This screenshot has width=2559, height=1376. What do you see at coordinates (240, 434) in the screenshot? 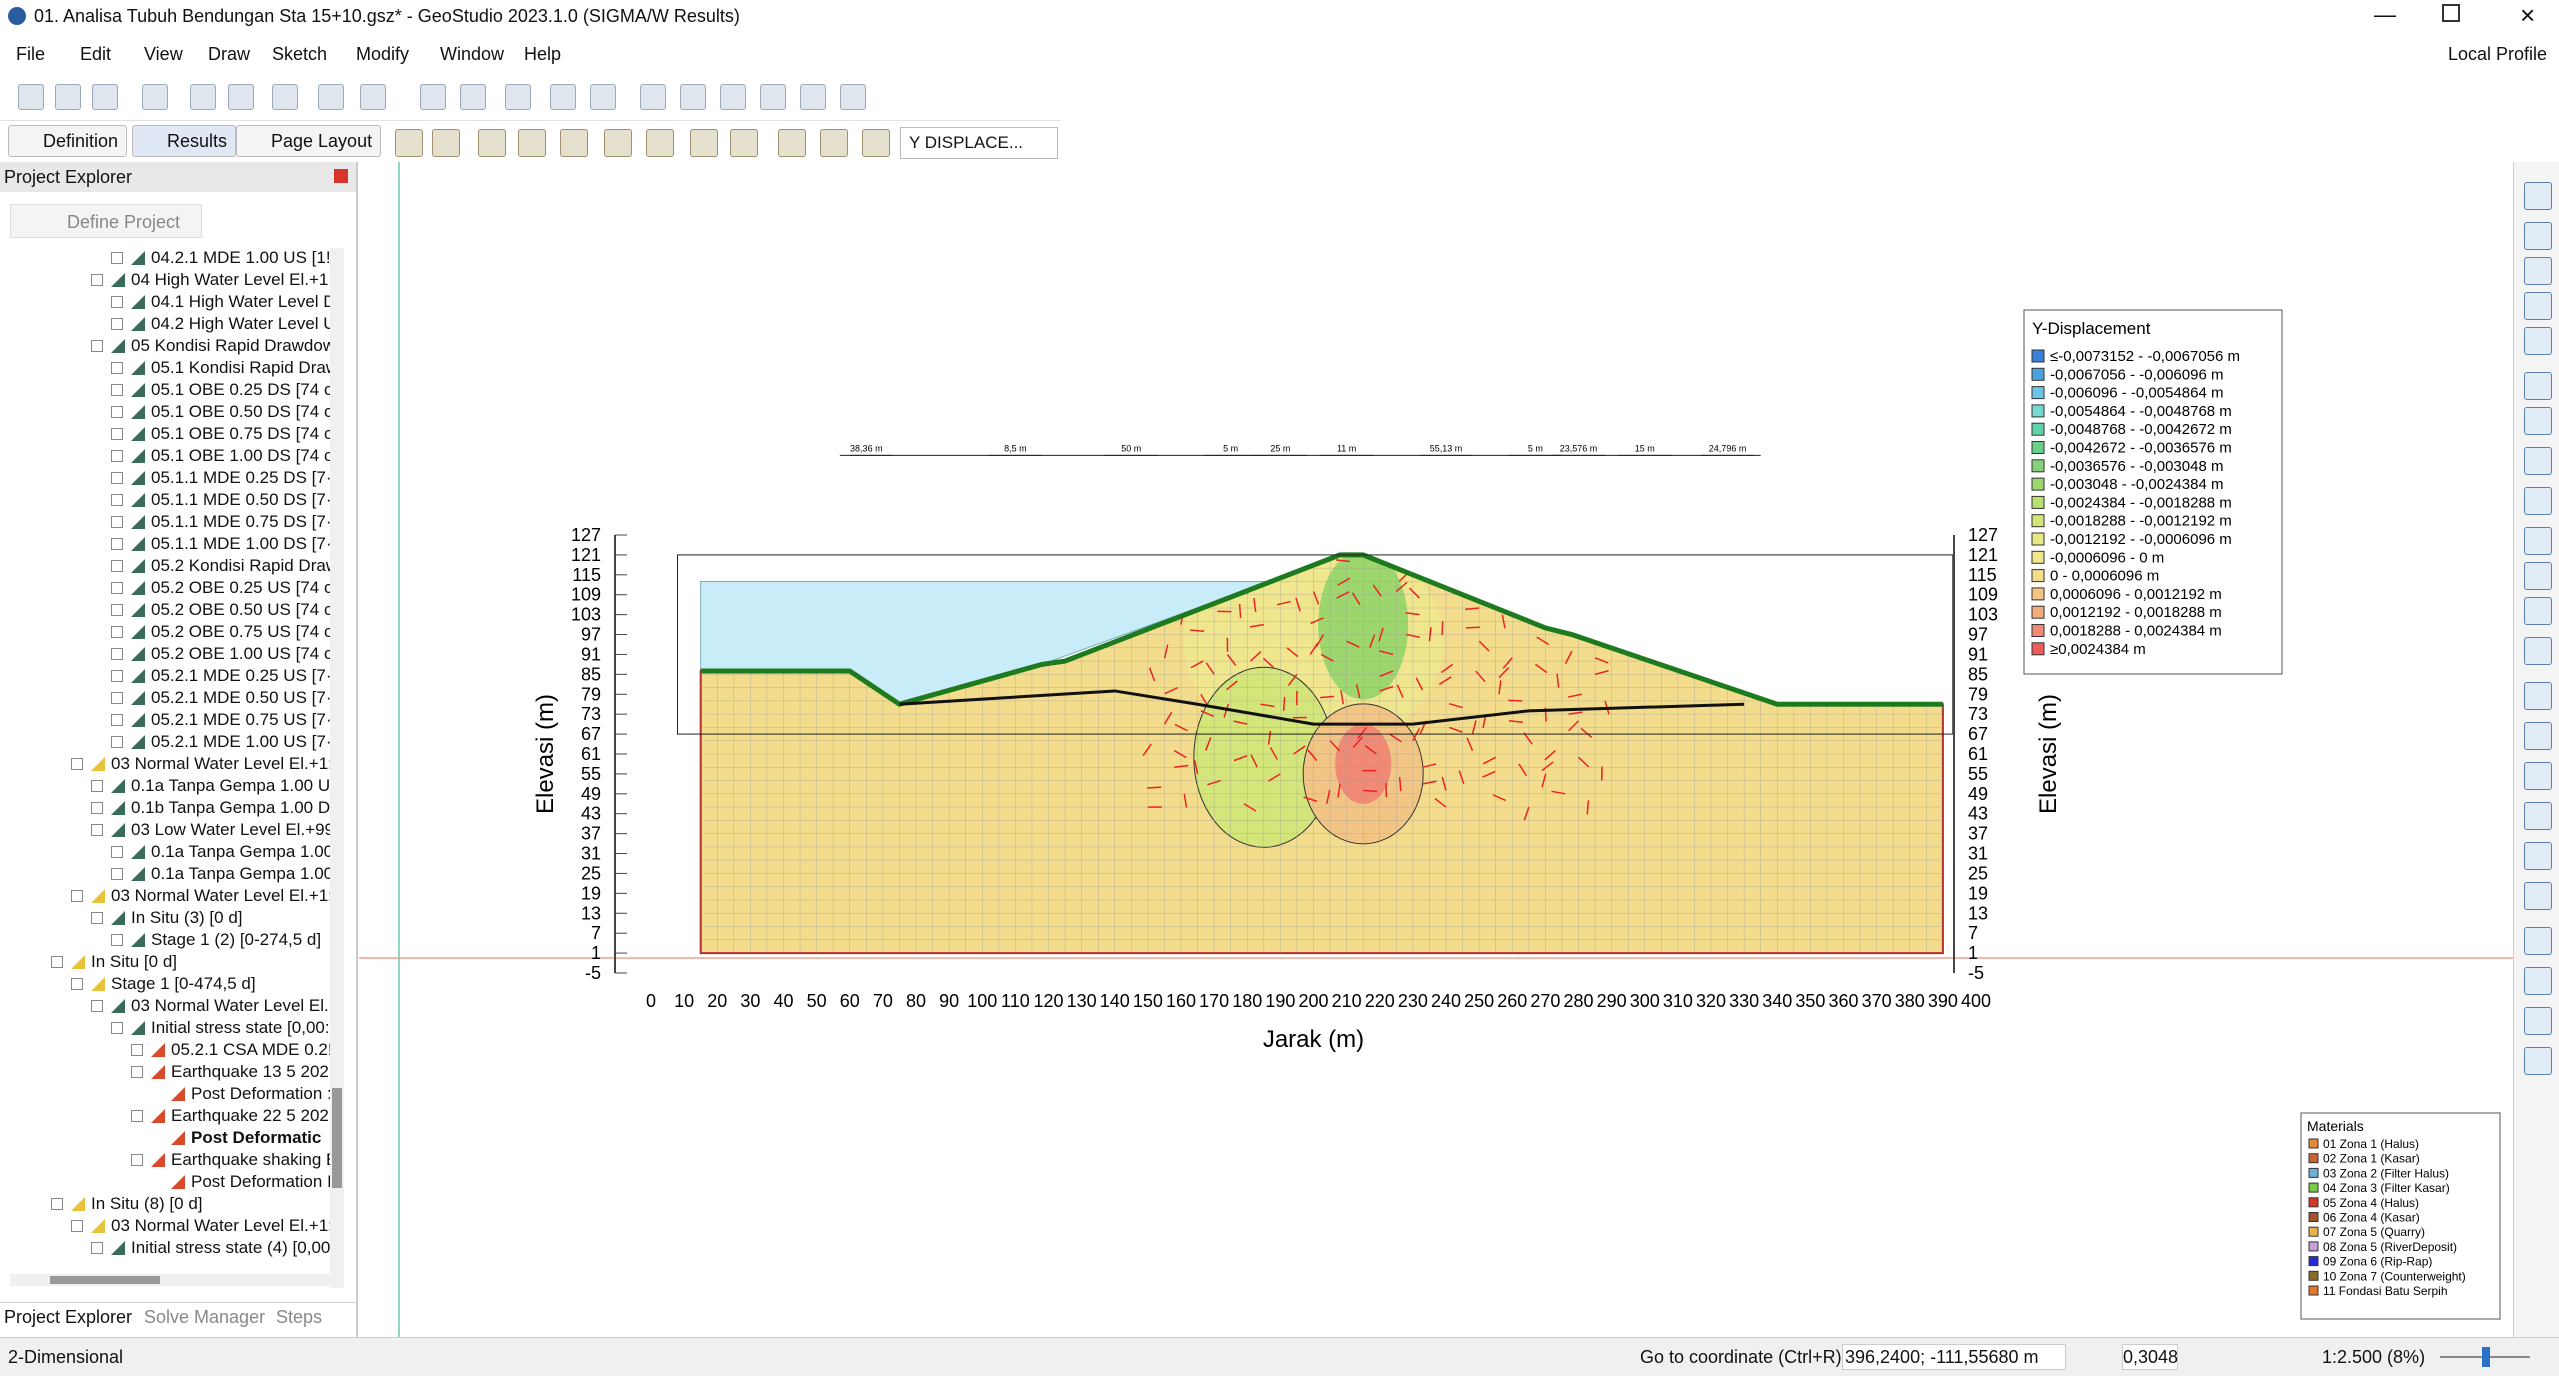
I see `tree-item: 05.1 OBE 0.75 DS [74 c` at bounding box center [240, 434].